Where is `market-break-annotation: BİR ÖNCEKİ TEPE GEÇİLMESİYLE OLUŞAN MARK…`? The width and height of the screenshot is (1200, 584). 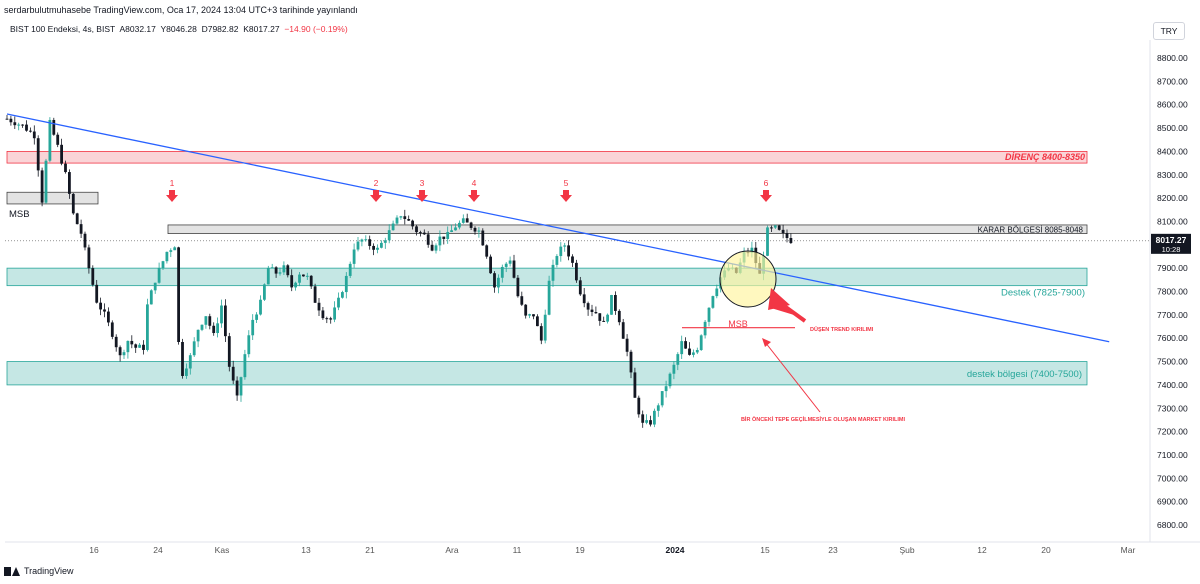
market-break-annotation: BİR ÖNCEKİ TEPE GEÇİLMESİYLE OLUŞAN MARK… is located at coordinates (823, 419).